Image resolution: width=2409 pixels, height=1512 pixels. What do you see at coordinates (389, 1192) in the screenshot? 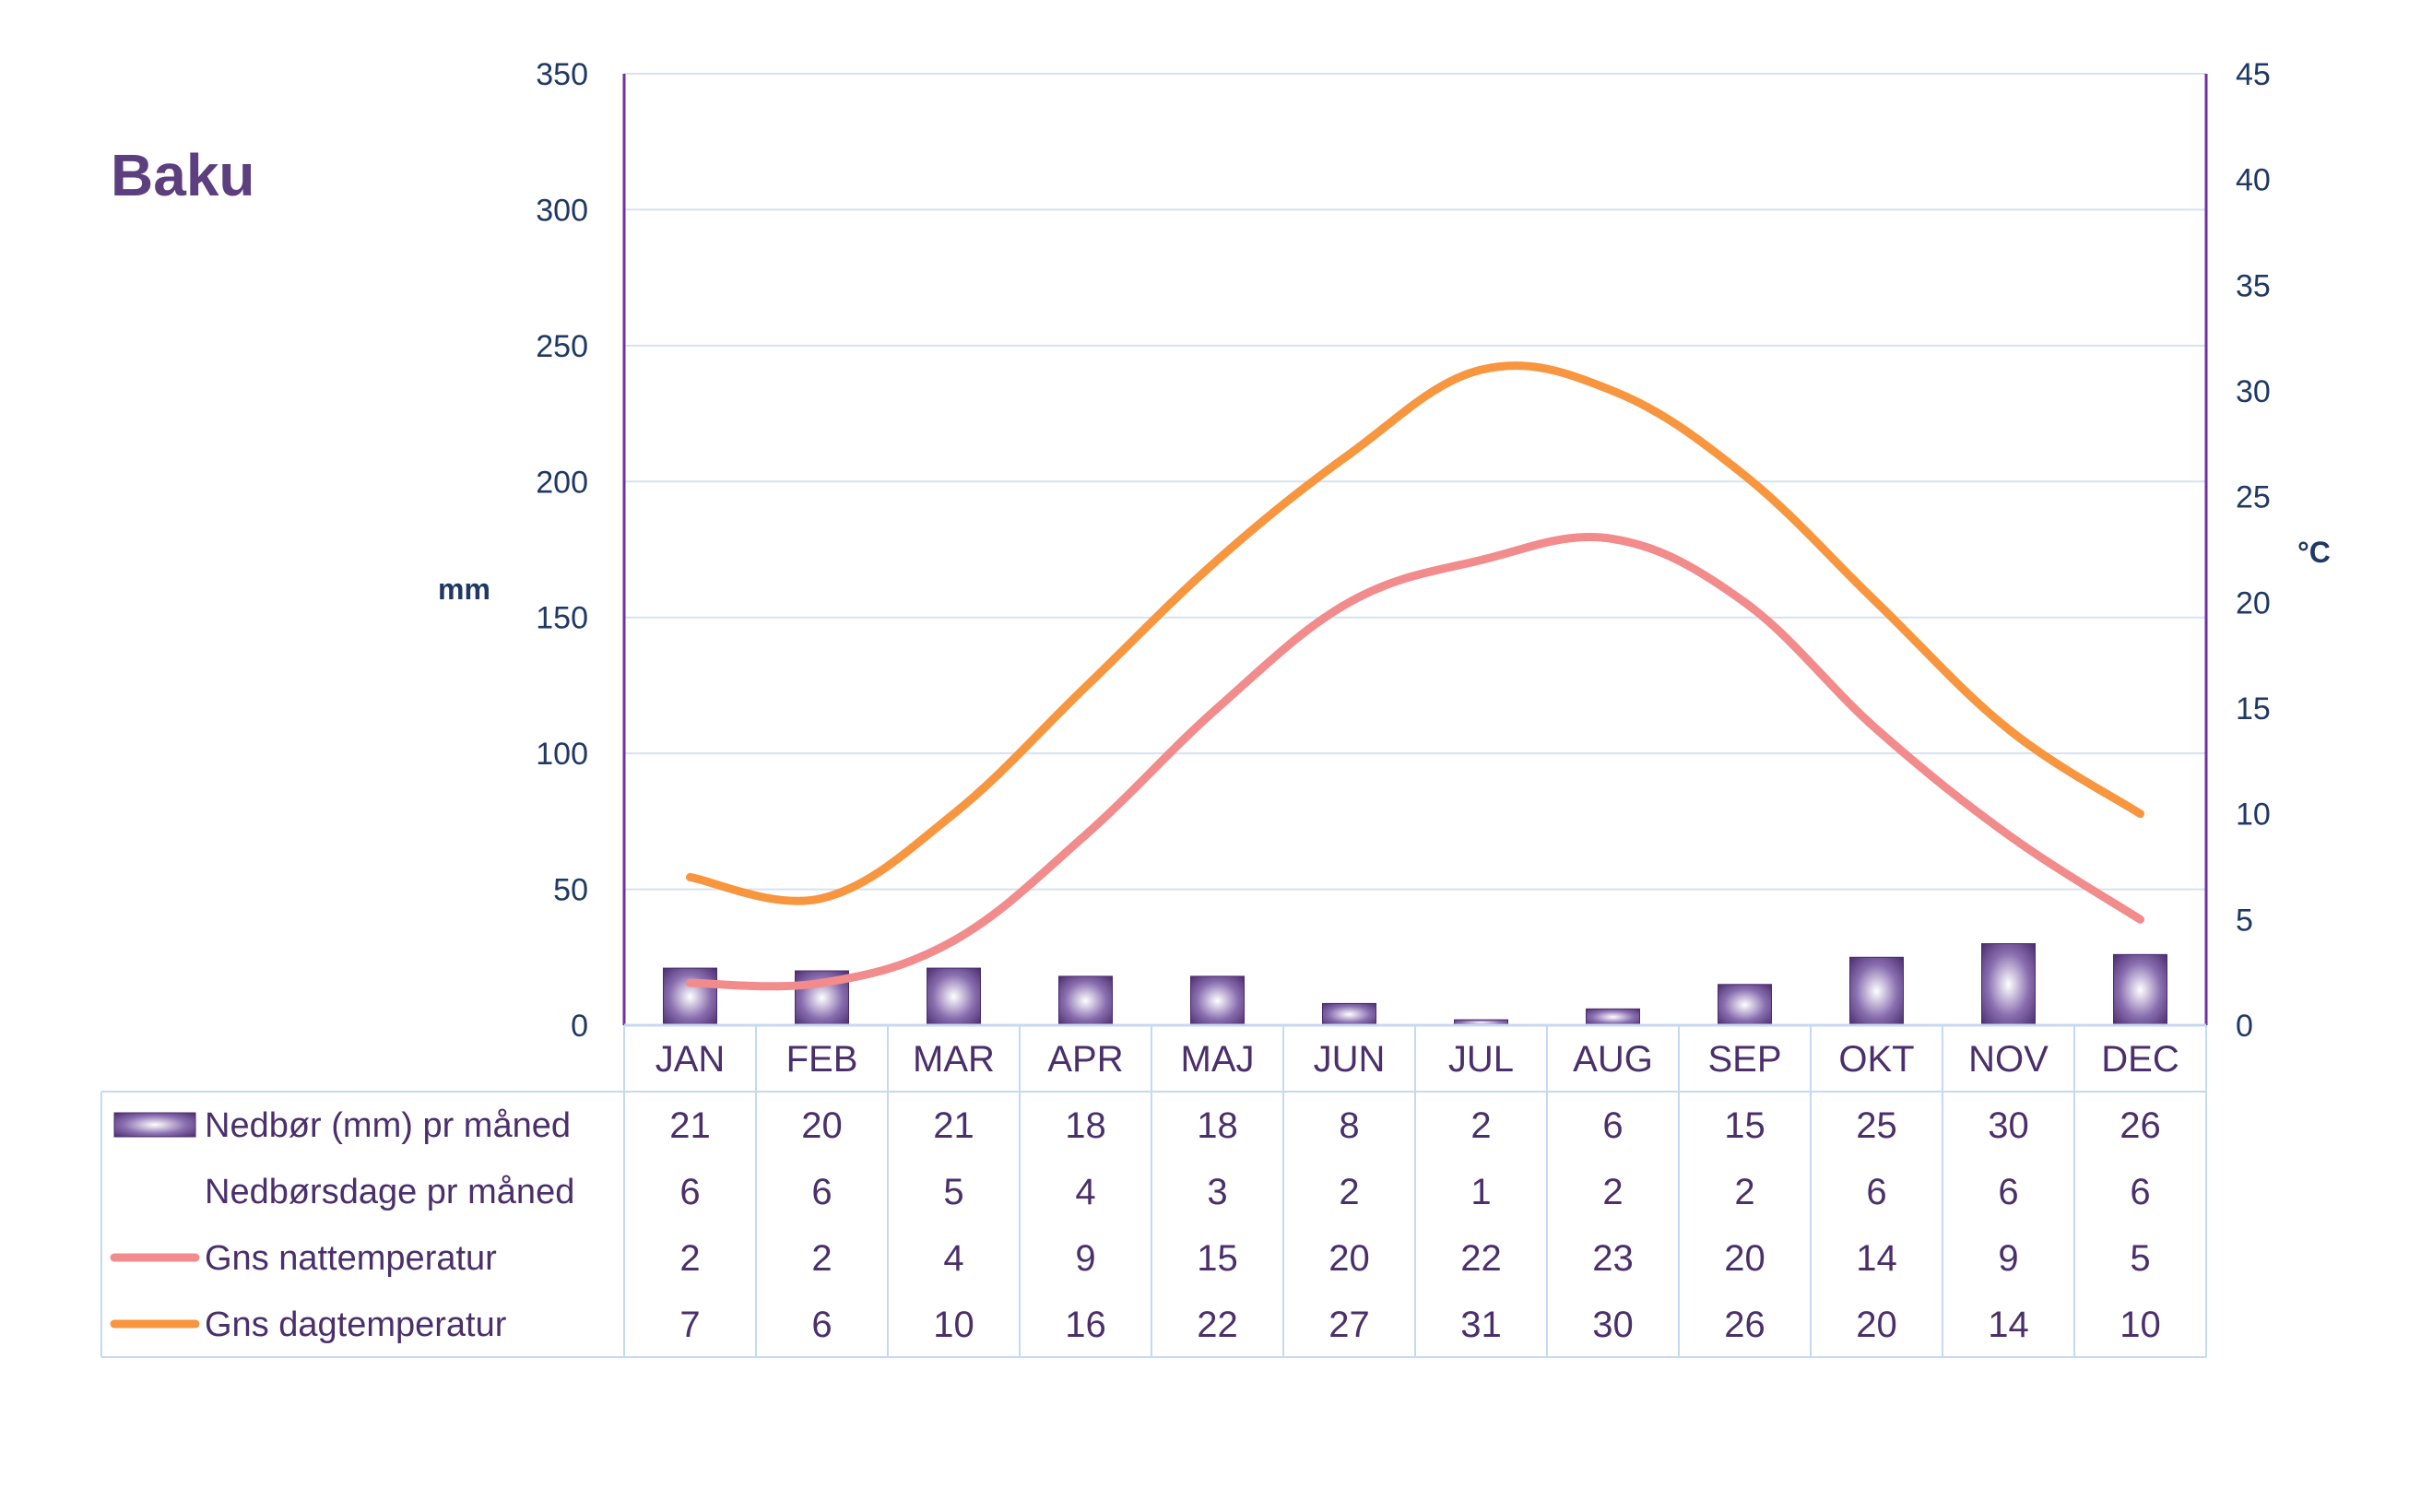
I see `row-label: Nedbørsdage pr måned` at bounding box center [389, 1192].